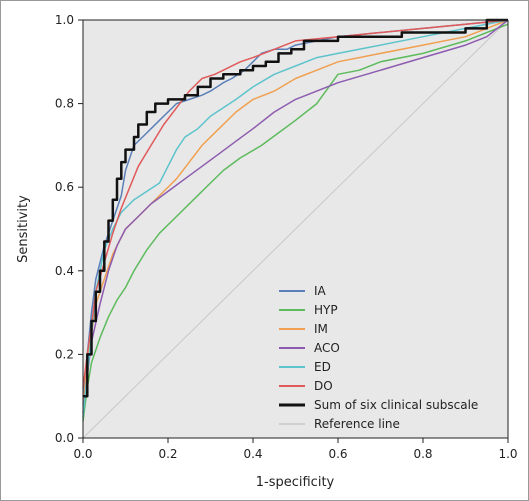 This screenshot has width=529, height=501. I want to click on y-tick-label: 0.8, so click(64, 104).